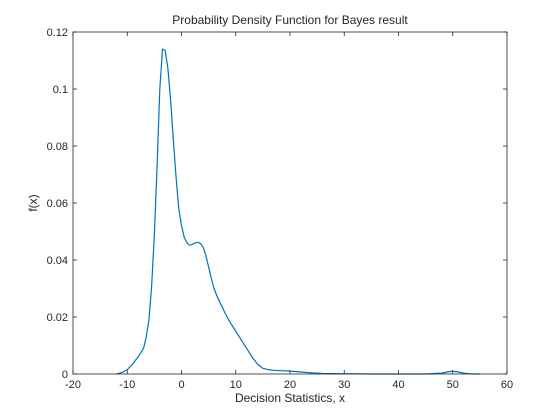  What do you see at coordinates (290, 385) in the screenshot?
I see `x-tick-label: 20` at bounding box center [290, 385].